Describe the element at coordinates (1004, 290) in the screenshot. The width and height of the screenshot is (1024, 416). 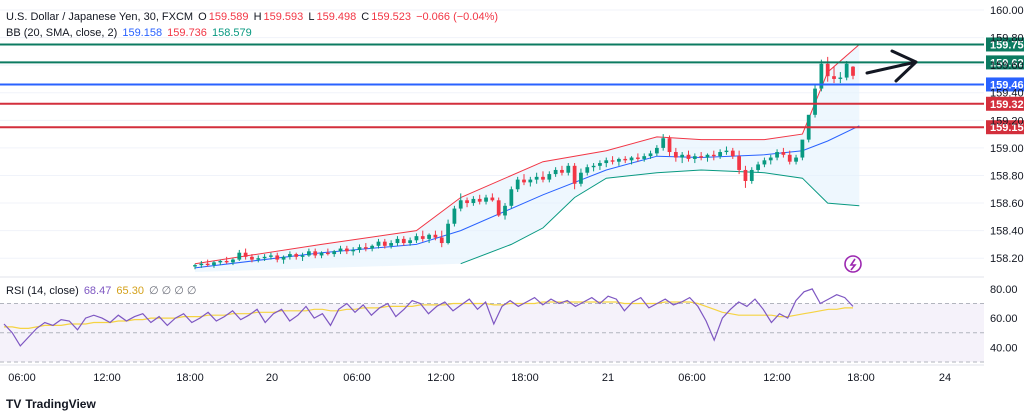
I see `rsi-tick-label: 80.00` at that location.